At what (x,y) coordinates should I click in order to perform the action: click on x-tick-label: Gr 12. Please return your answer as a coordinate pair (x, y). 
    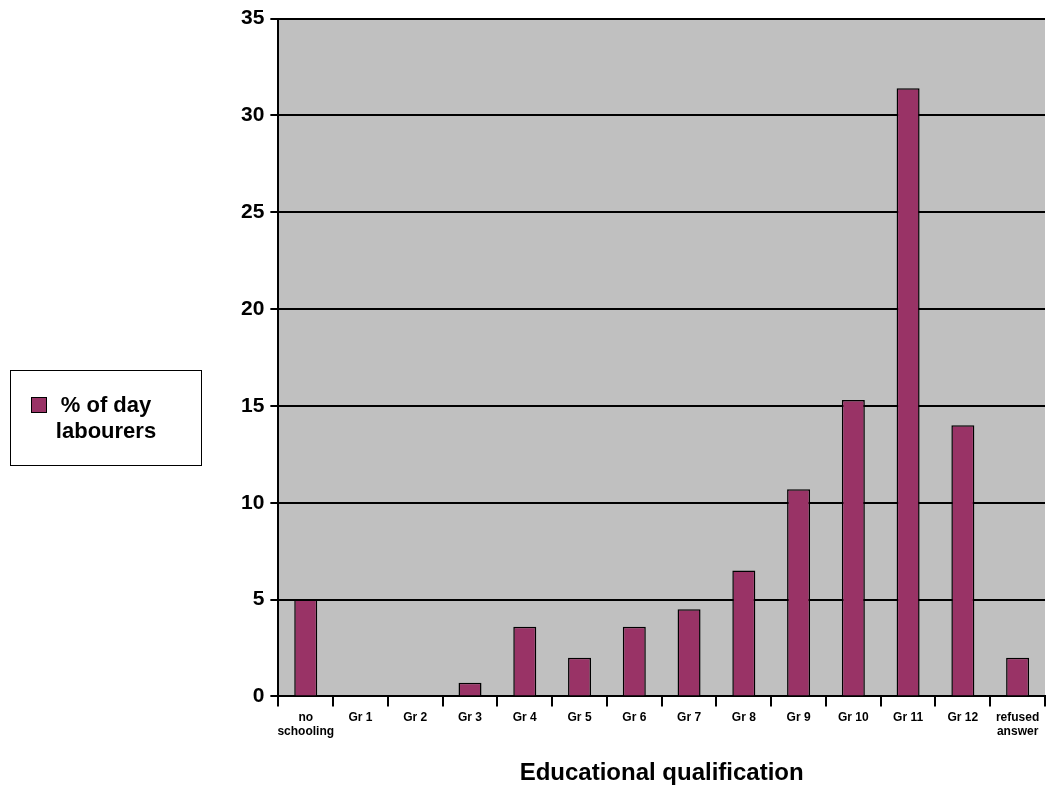
    Looking at the image, I should click on (963, 716).